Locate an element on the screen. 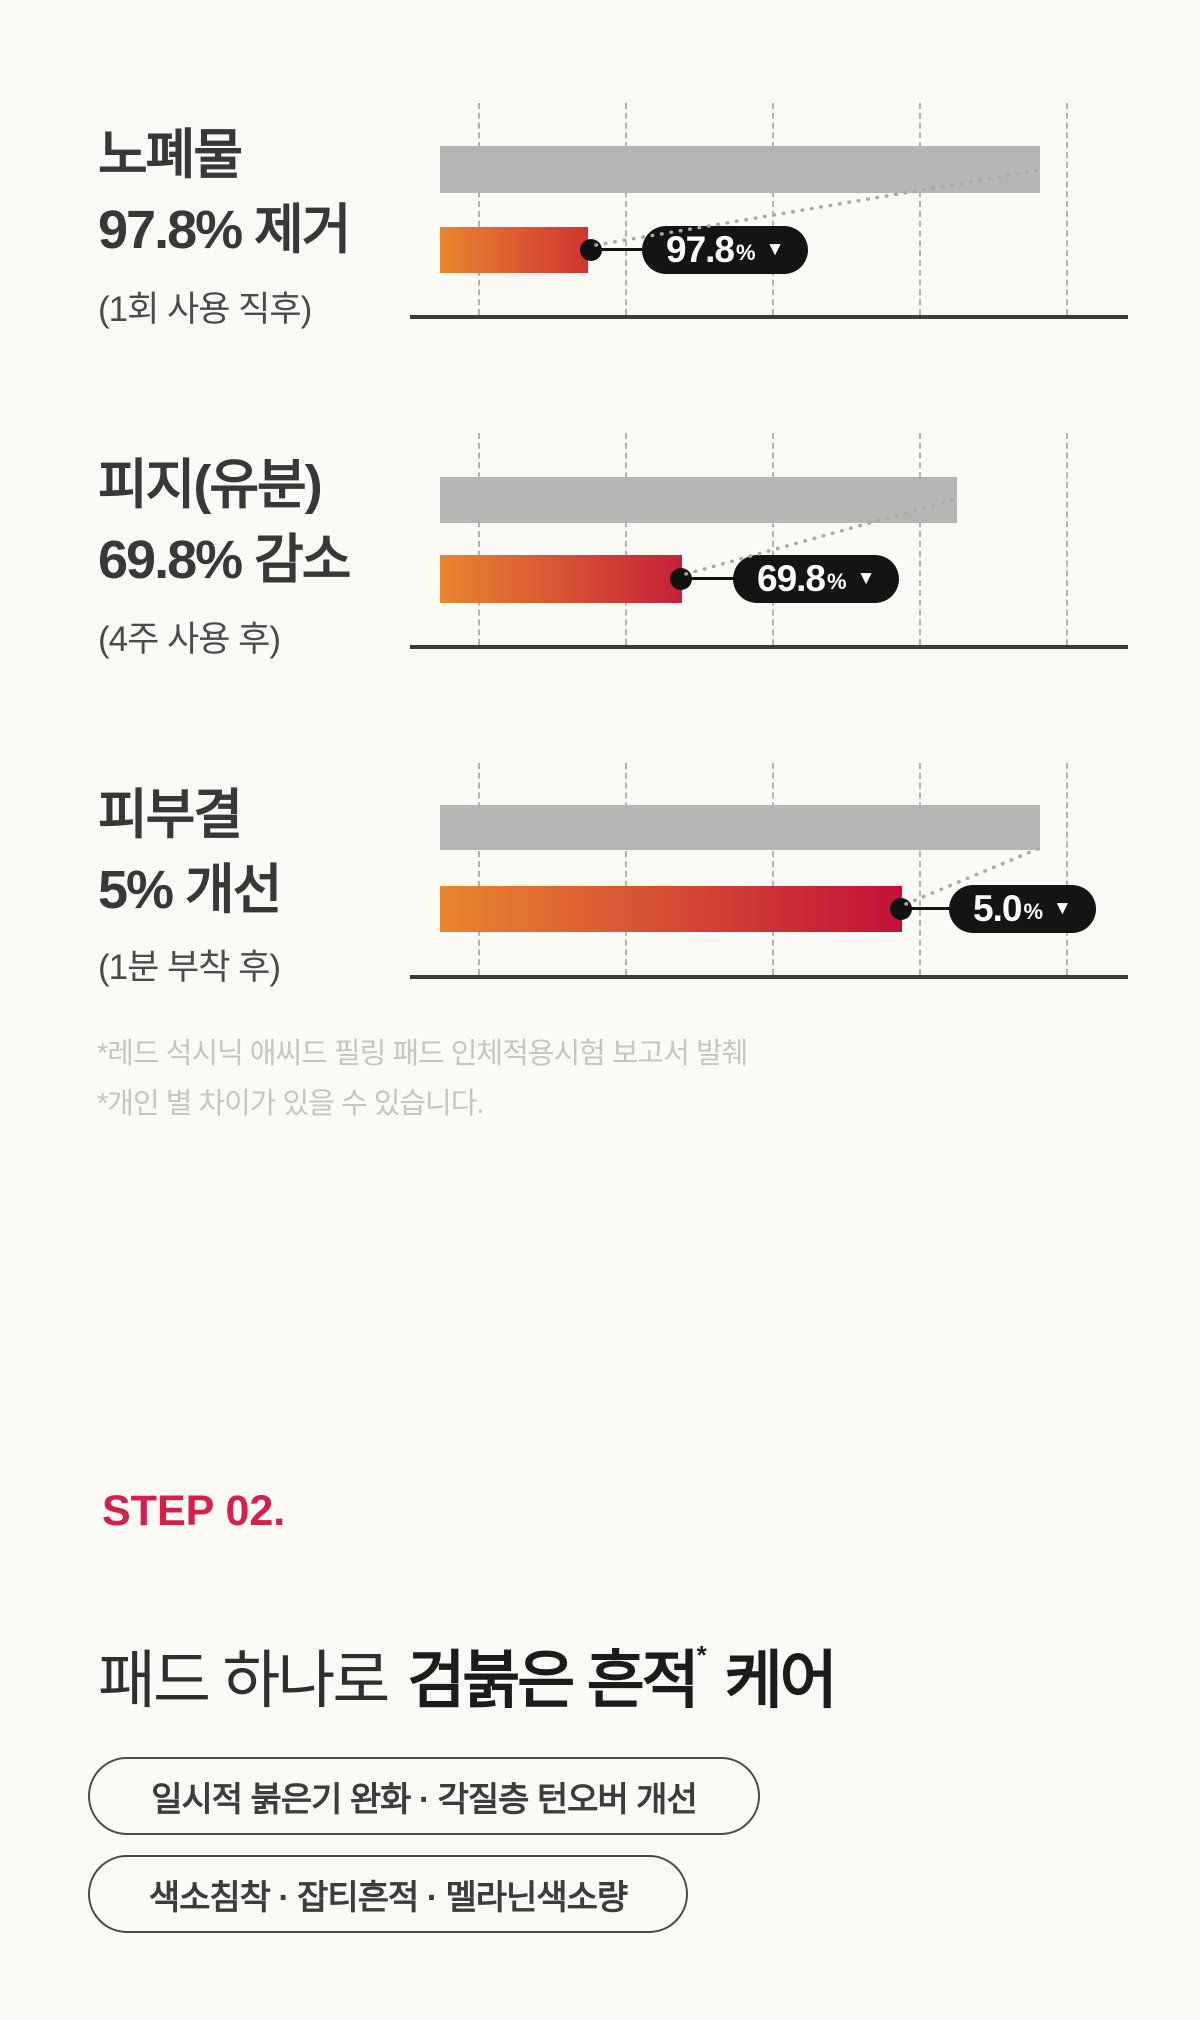 This screenshot has height=2020, width=1200. chart2-title-line2: 69.8% 감소 is located at coordinates (224, 560).